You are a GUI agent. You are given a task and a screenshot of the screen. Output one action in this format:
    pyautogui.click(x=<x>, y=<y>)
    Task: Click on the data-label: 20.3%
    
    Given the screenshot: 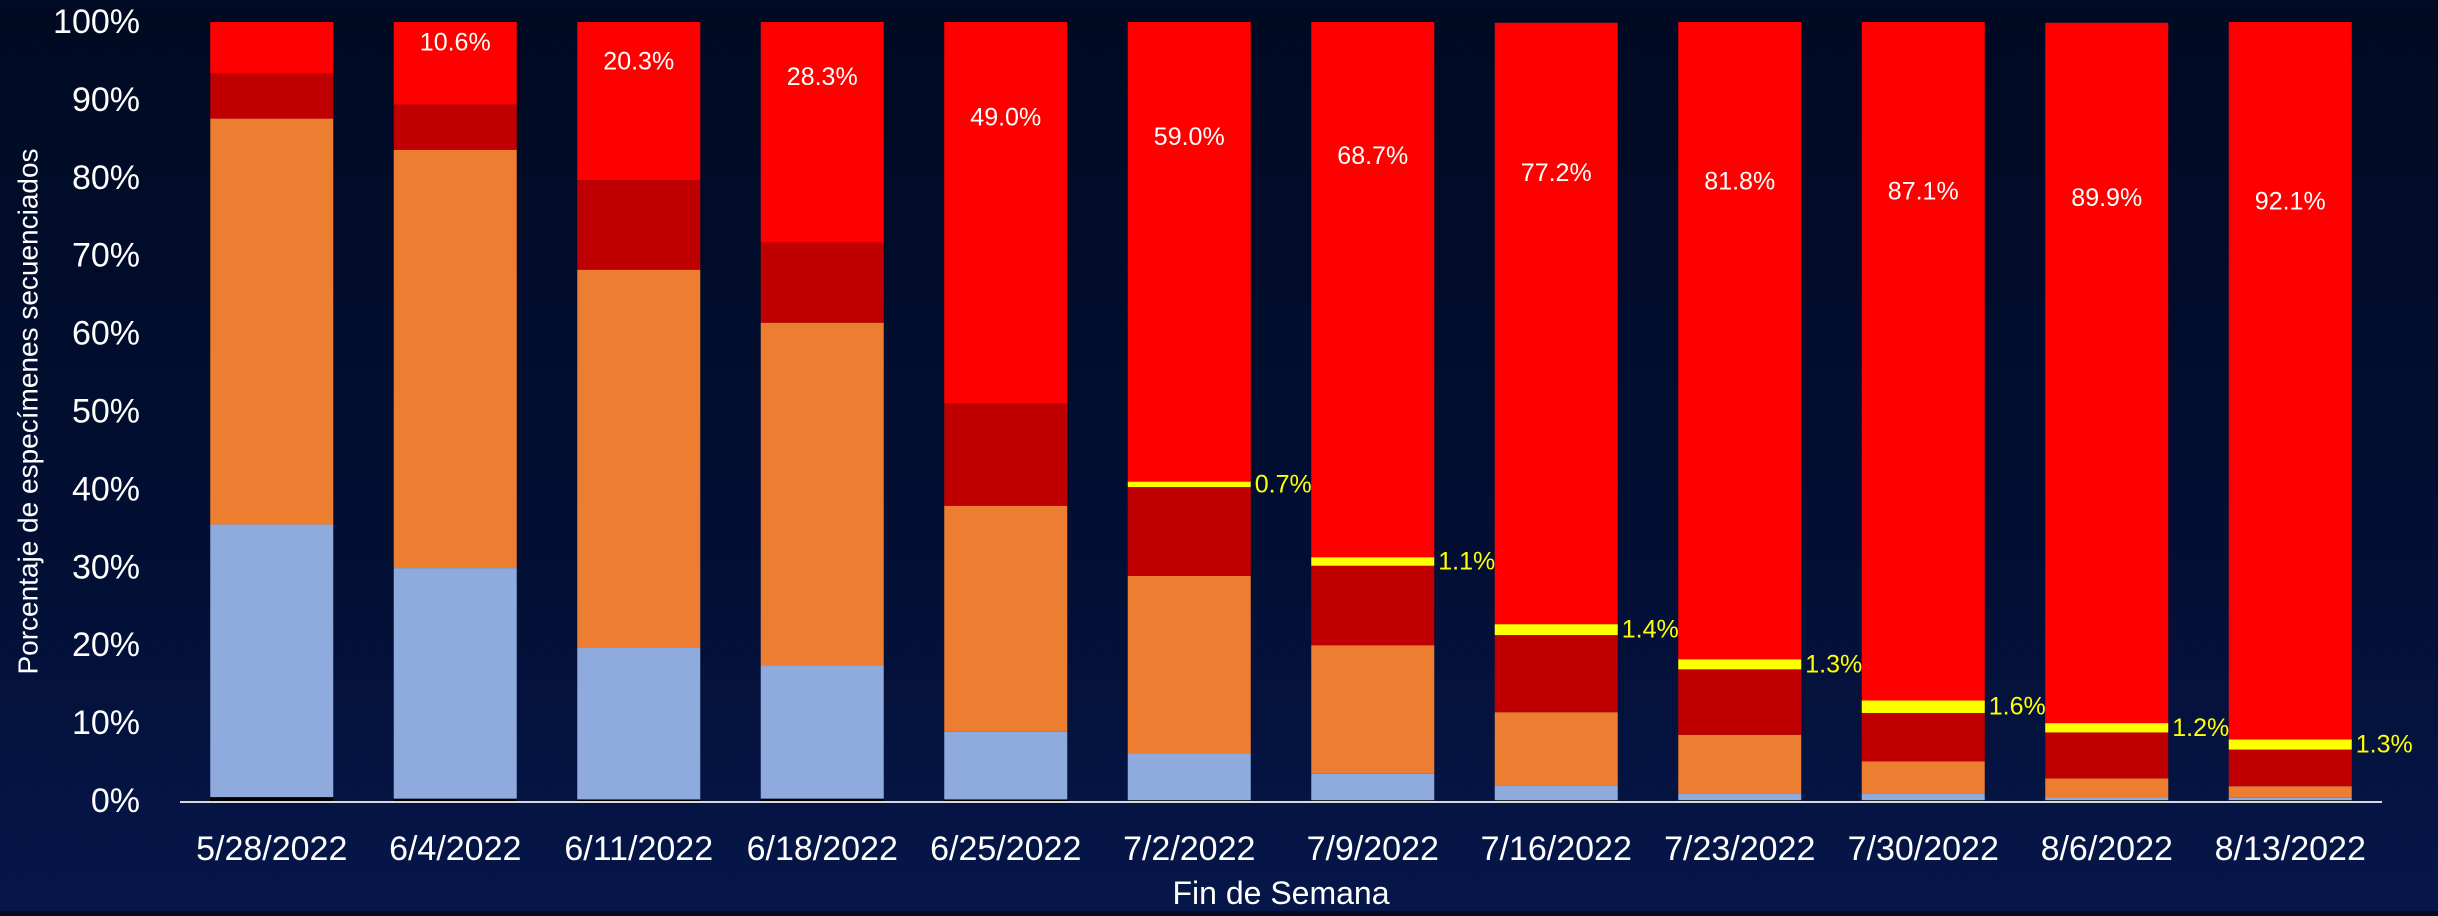 What is the action you would take?
    pyautogui.click(x=638, y=62)
    